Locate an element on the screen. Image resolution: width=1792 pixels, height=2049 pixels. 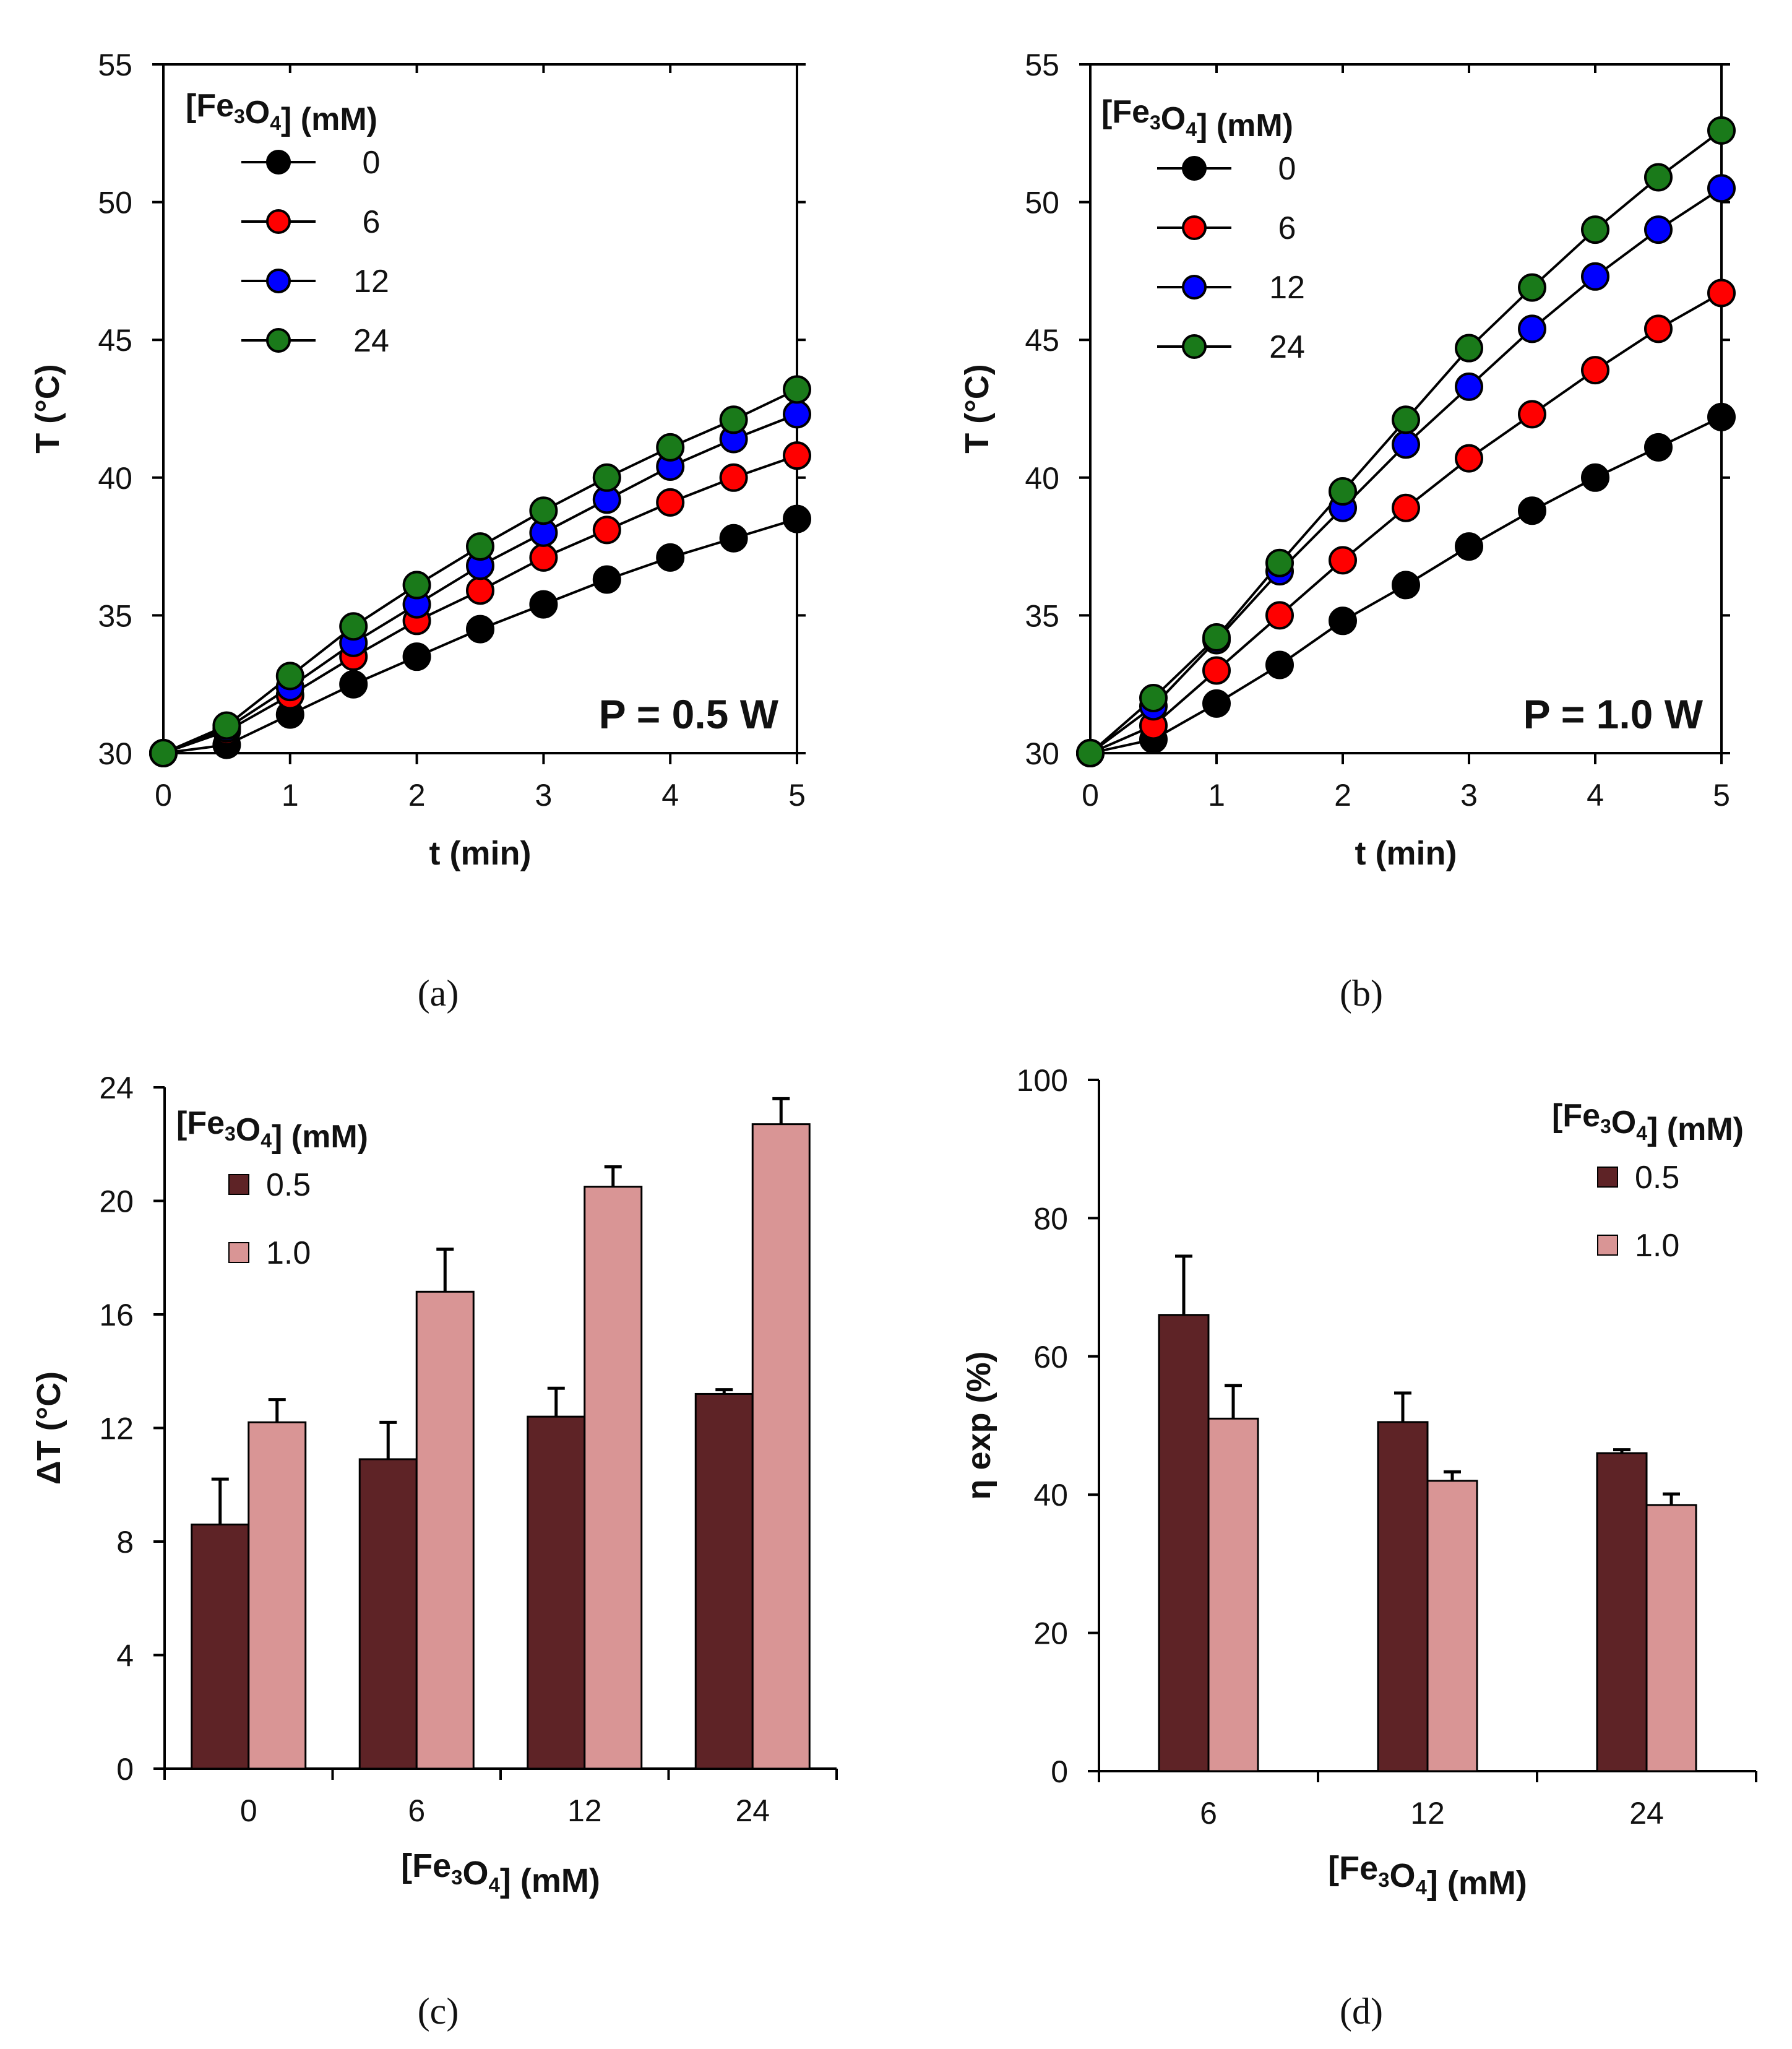
panel-c-bar-0.5-12 is located at coordinates (556, 1592).